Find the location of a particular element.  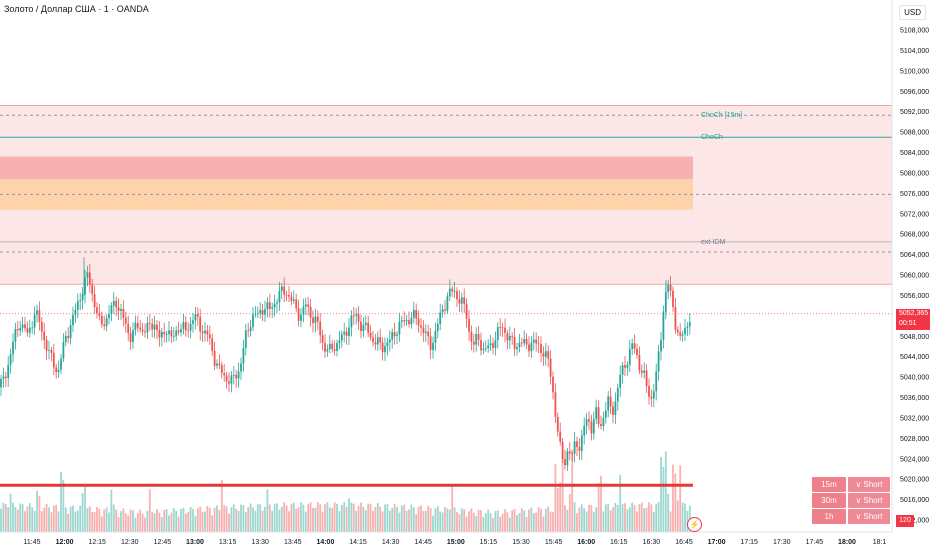

price-tick-label: 5012,000 is located at coordinates (914, 521).